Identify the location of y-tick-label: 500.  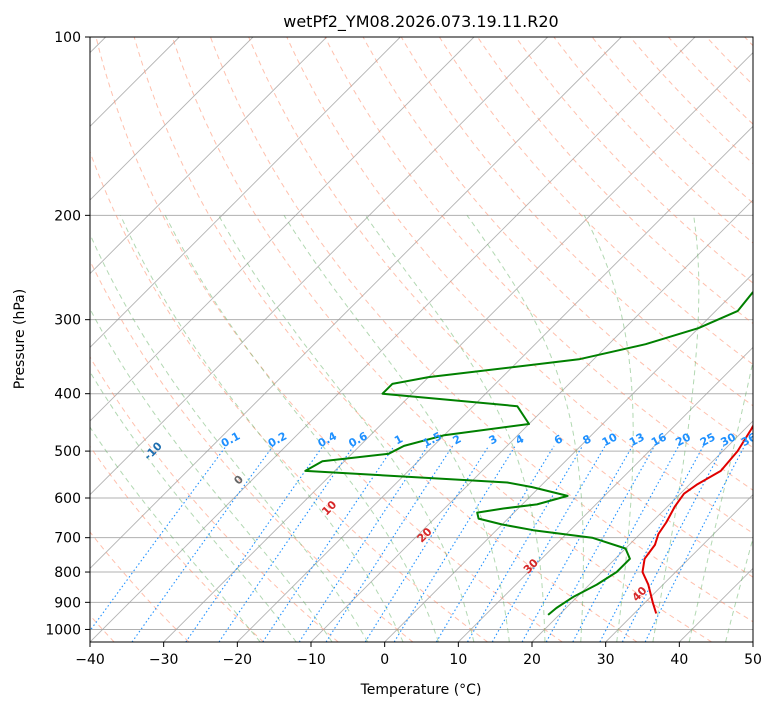
(67, 452).